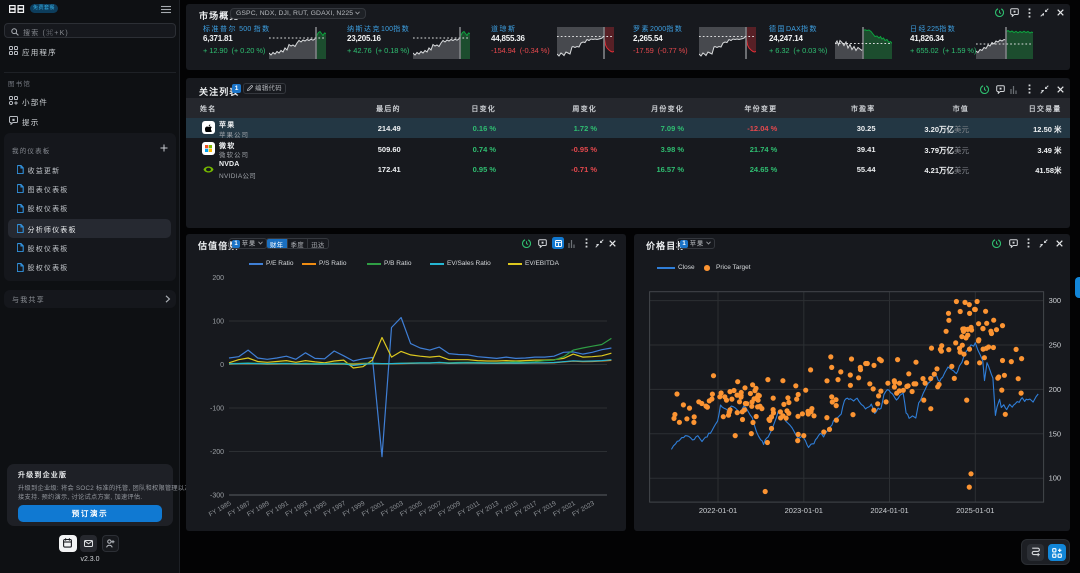 This screenshot has width=1080, height=573. Describe the element at coordinates (222, 365) in the screenshot. I see `svg-text: 0` at that location.